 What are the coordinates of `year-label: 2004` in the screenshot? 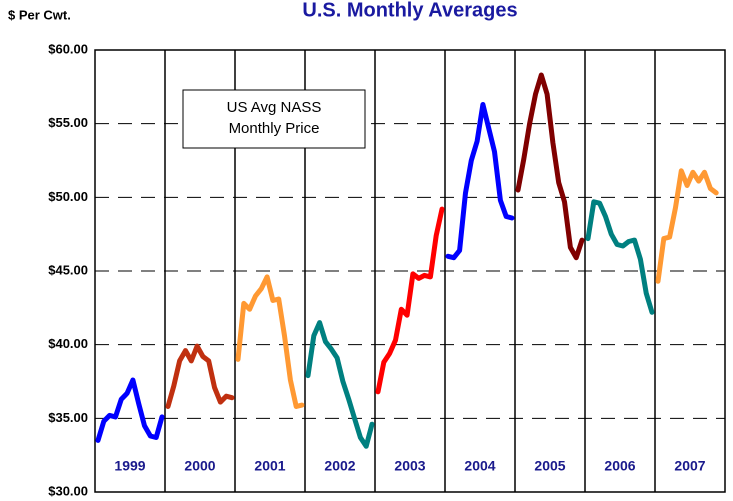 It's located at (479, 466).